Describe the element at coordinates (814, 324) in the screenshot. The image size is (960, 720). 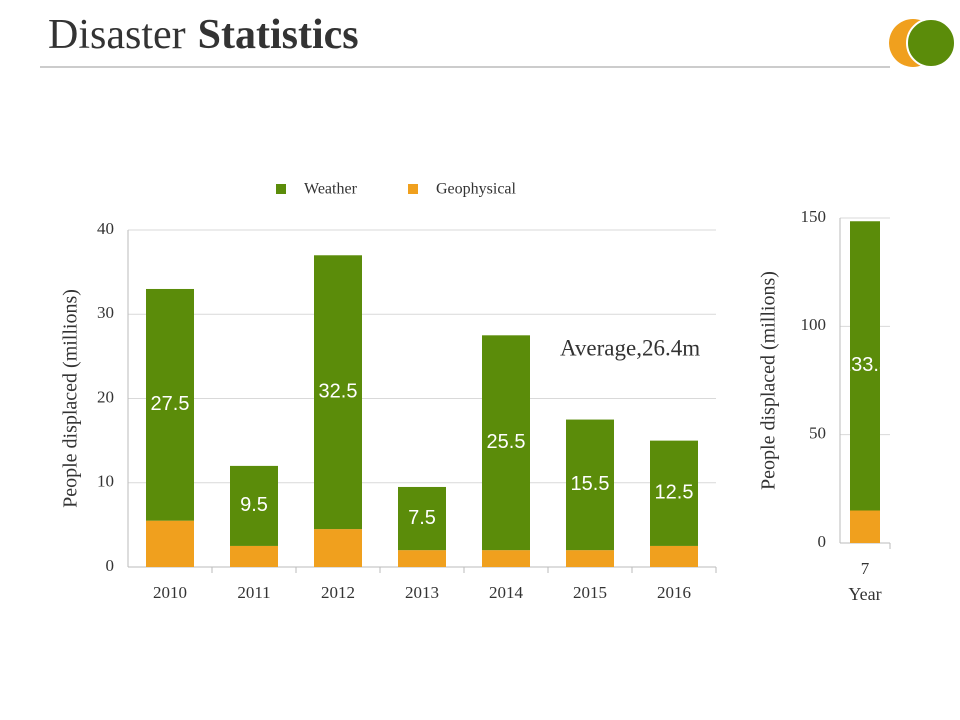
I see `y-tick-label: 100` at that location.